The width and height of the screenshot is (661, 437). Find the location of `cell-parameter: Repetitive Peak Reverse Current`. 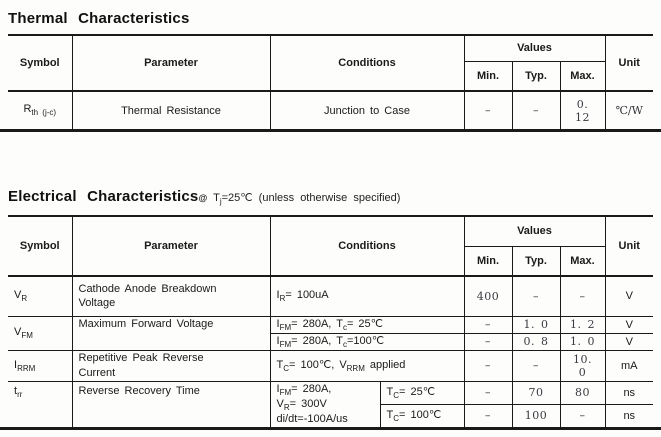

cell-parameter: Repetitive Peak Reverse Current is located at coordinates (171, 366).